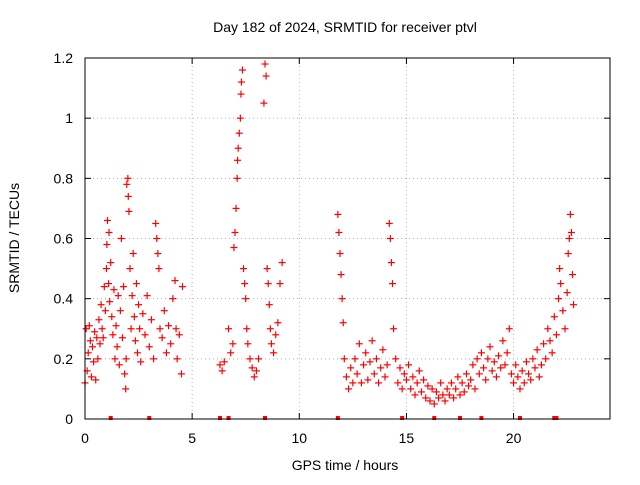 The width and height of the screenshot is (640, 485). I want to click on y-tick-label: 0.6, so click(64, 239).